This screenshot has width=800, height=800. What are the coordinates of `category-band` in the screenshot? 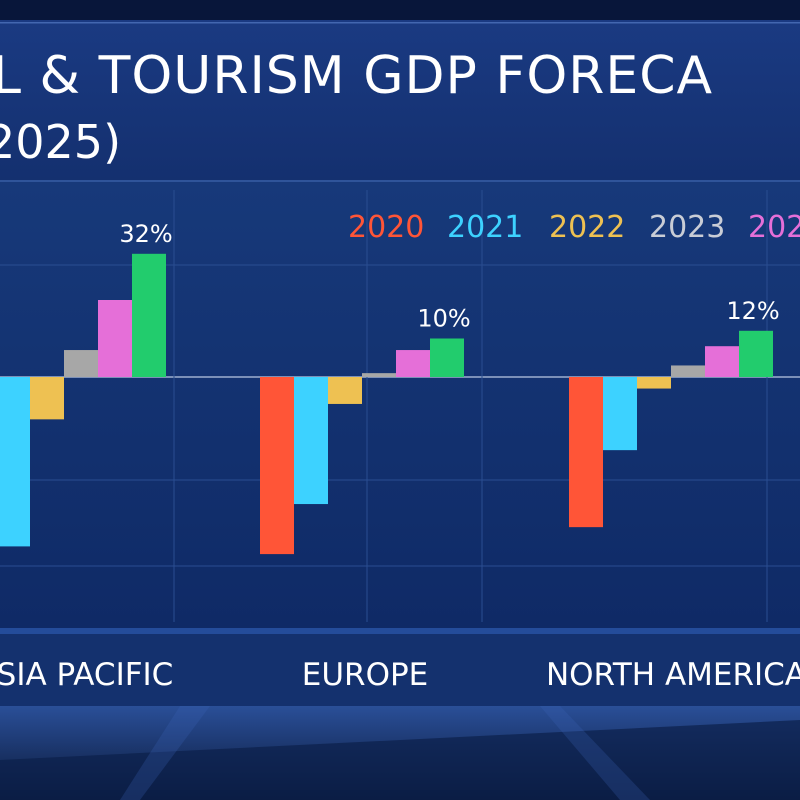 It's located at (400, 670).